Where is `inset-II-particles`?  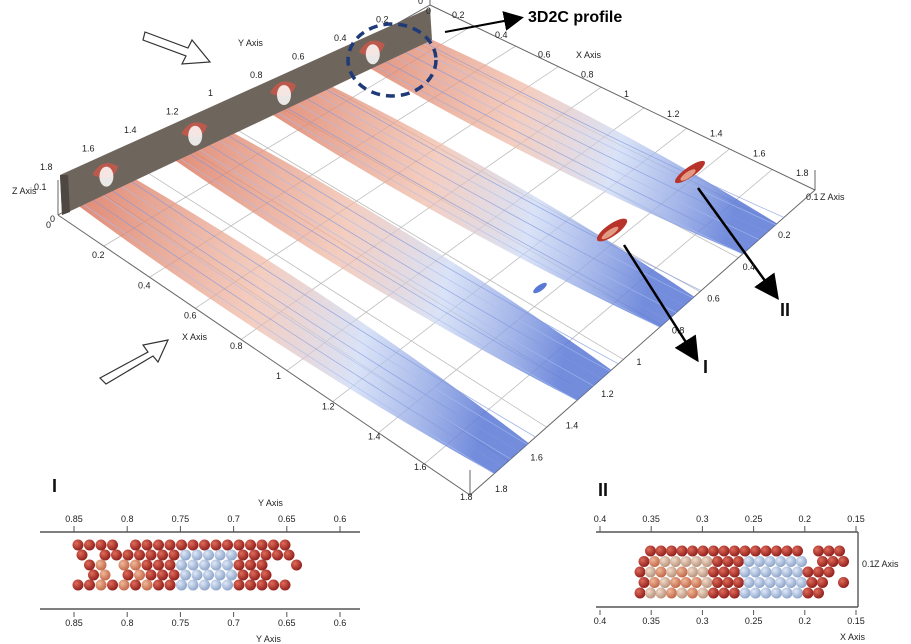 inset-II-particles is located at coordinates (741, 572).